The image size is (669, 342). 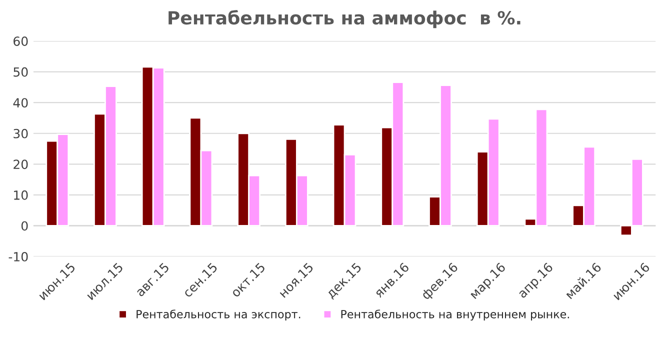 What do you see at coordinates (18, 257) in the screenshot?
I see `y-tick-label: -10` at bounding box center [18, 257].